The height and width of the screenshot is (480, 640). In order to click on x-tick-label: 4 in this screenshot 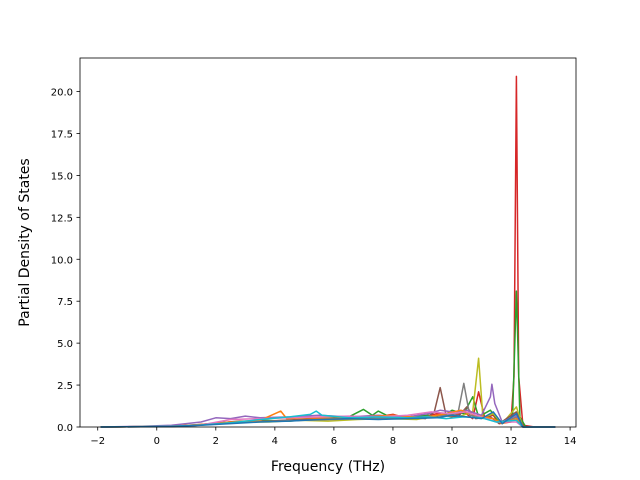, I will do `click(275, 441)`.